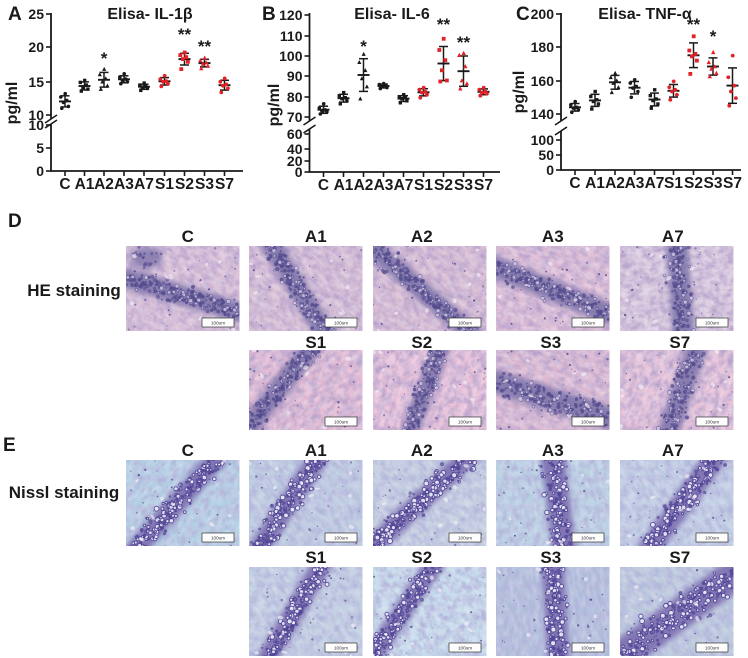 The height and width of the screenshot is (658, 748). I want to click on svg-text: 50, so click(546, 155).